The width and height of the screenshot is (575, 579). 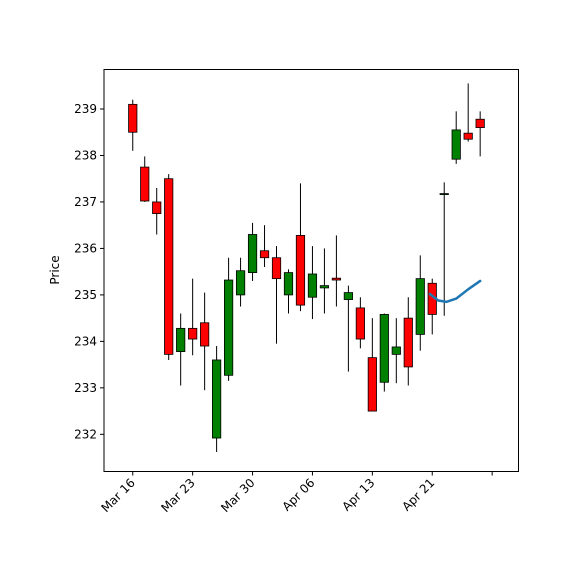 I want to click on x-tick-label-2: Mar 30, so click(x=237, y=495).